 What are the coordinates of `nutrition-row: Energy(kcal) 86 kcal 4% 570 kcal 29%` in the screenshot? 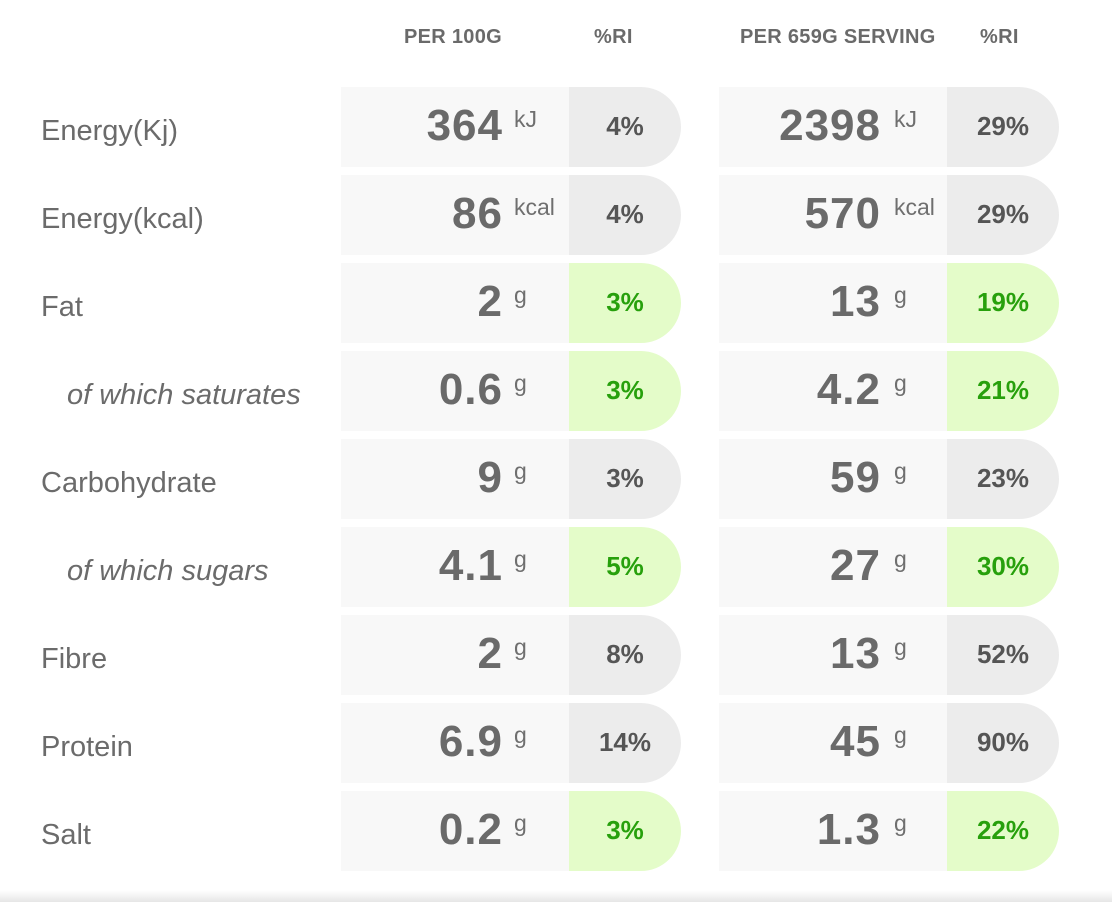 It's located at (556, 215).